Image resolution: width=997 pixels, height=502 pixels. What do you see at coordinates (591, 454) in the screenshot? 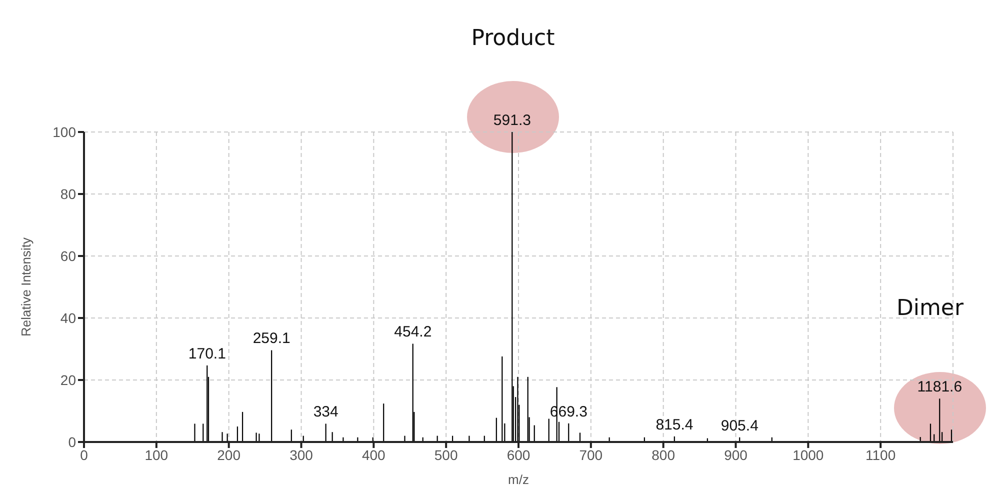
I see `x-tick-label: 700` at bounding box center [591, 454].